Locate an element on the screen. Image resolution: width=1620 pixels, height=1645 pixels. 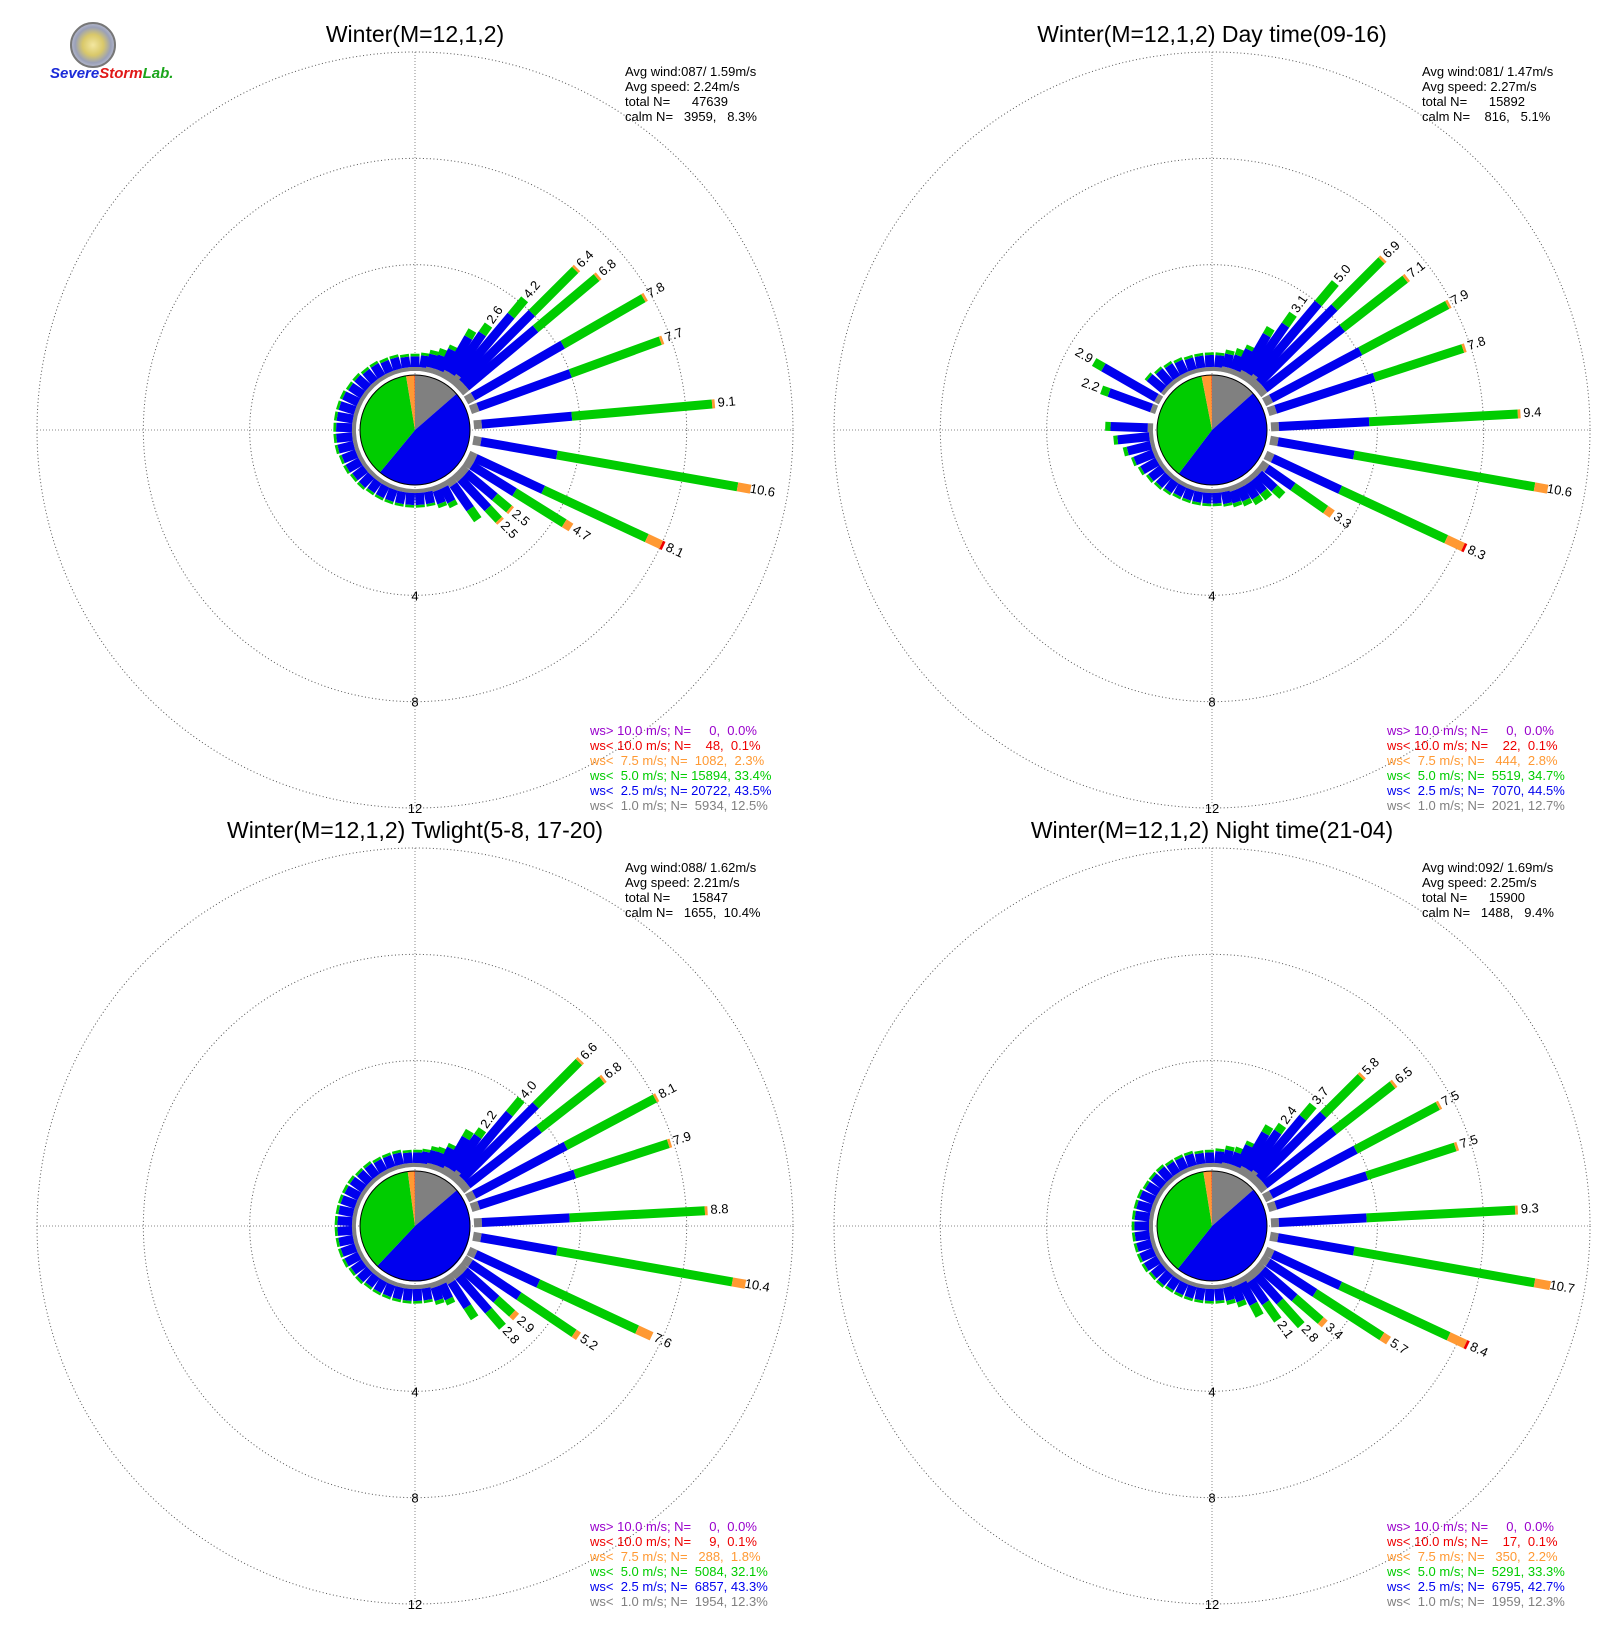
sector-value-label: 6.6 is located at coordinates (588, 1050).